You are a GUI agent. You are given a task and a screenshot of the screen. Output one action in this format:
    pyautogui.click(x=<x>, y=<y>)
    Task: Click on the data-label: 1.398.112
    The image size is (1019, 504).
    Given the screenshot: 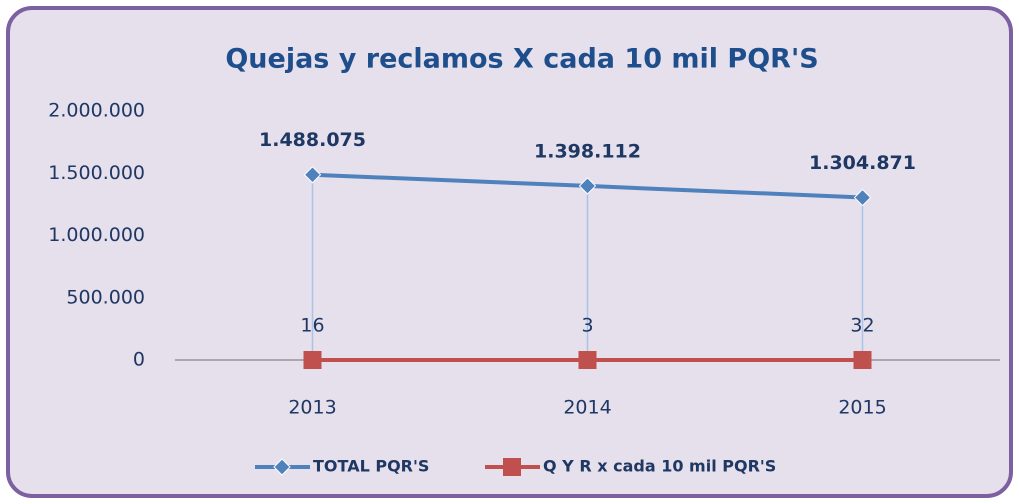 What is the action you would take?
    pyautogui.click(x=587, y=151)
    